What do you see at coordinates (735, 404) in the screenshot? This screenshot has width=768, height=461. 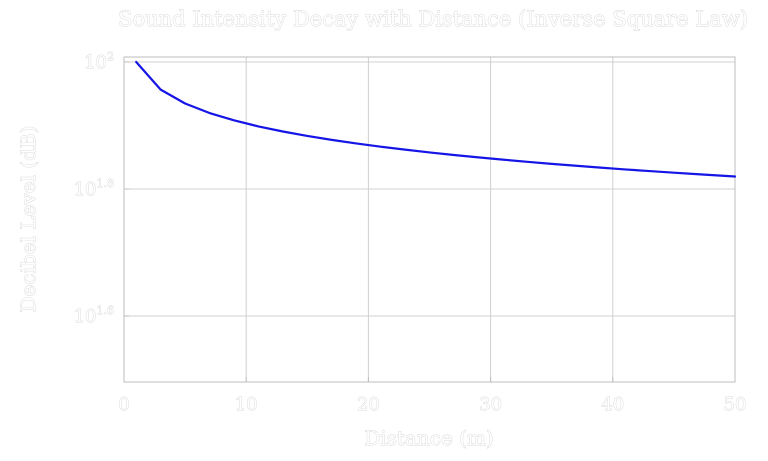 I see `x-tick-label: 50` at bounding box center [735, 404].